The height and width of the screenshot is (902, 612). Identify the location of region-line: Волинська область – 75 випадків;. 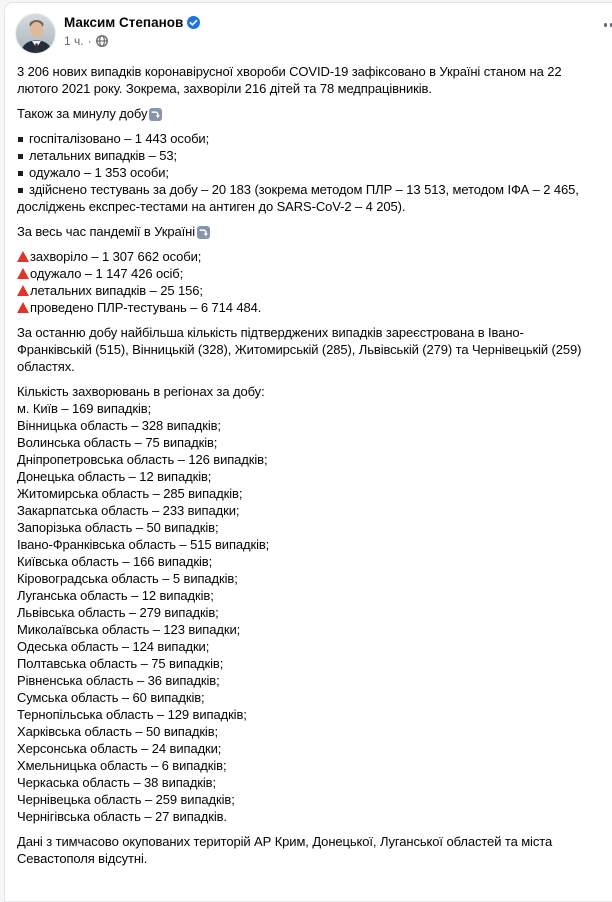
(304, 442).